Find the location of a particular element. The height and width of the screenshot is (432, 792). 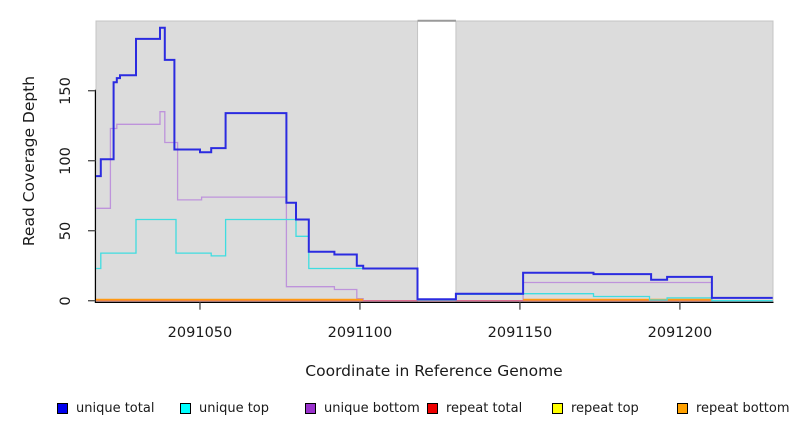

legend-swatch-unique-bottom is located at coordinates (310, 408).